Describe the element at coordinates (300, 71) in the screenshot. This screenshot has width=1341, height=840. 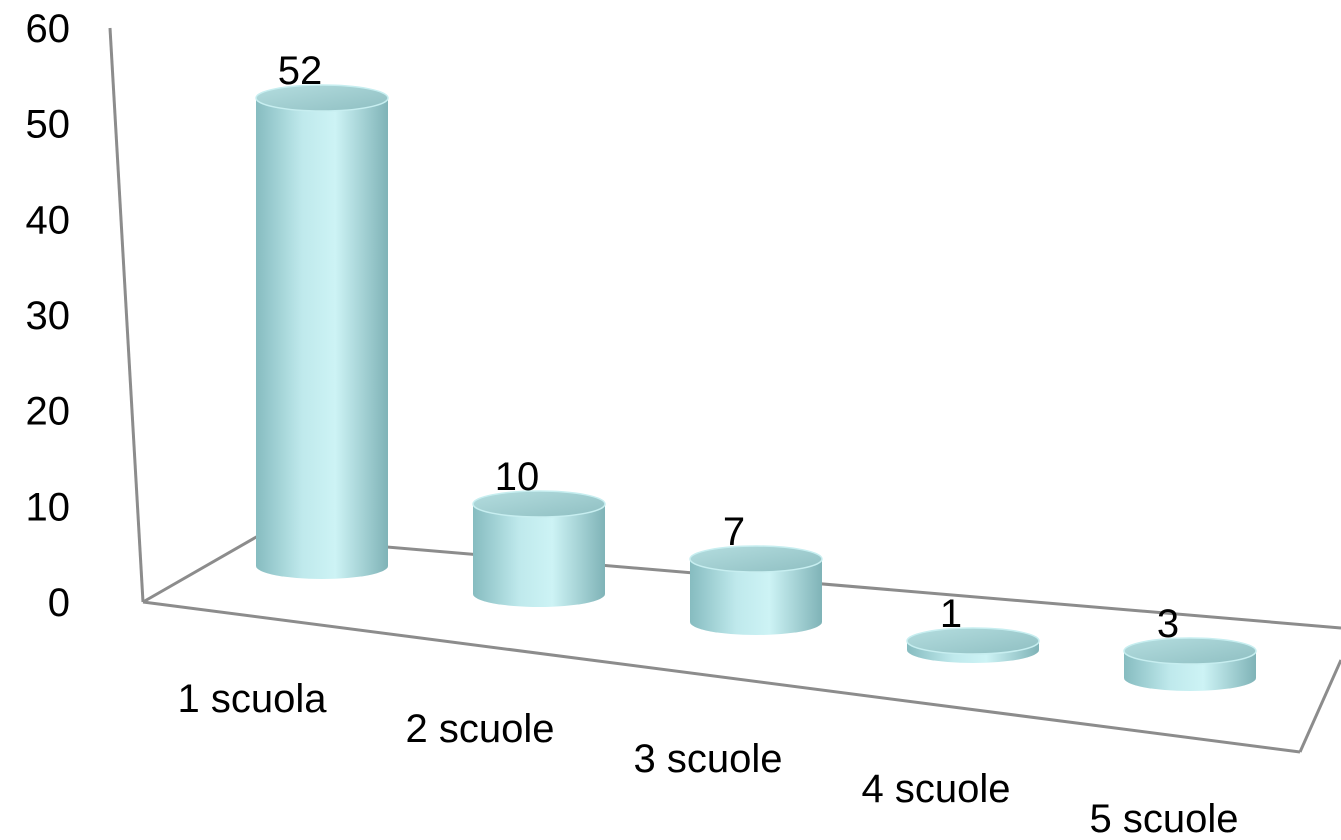
I see `data-label: 52` at that location.